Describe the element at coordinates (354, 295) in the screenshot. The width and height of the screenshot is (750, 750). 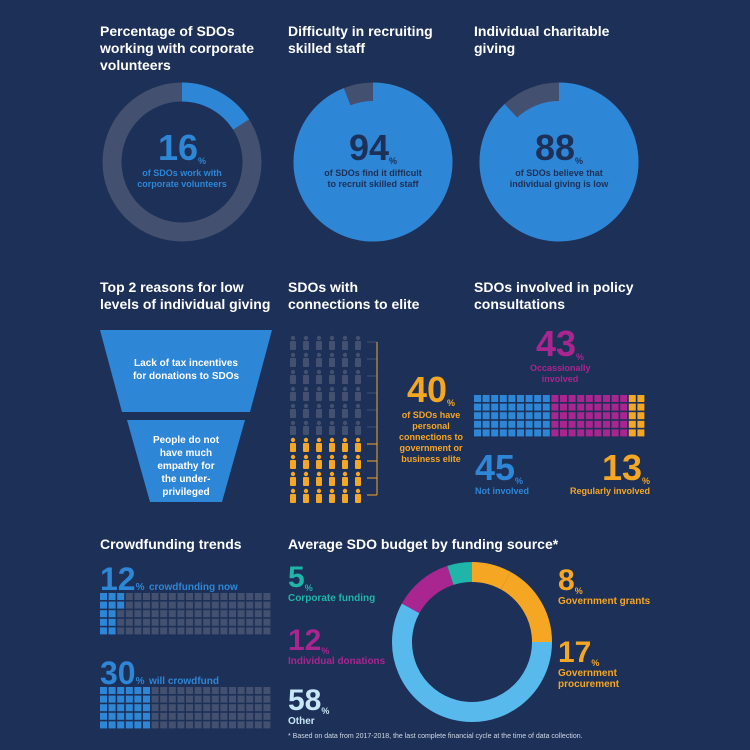
I see `elite-title: SDOs with connections to elite` at that location.